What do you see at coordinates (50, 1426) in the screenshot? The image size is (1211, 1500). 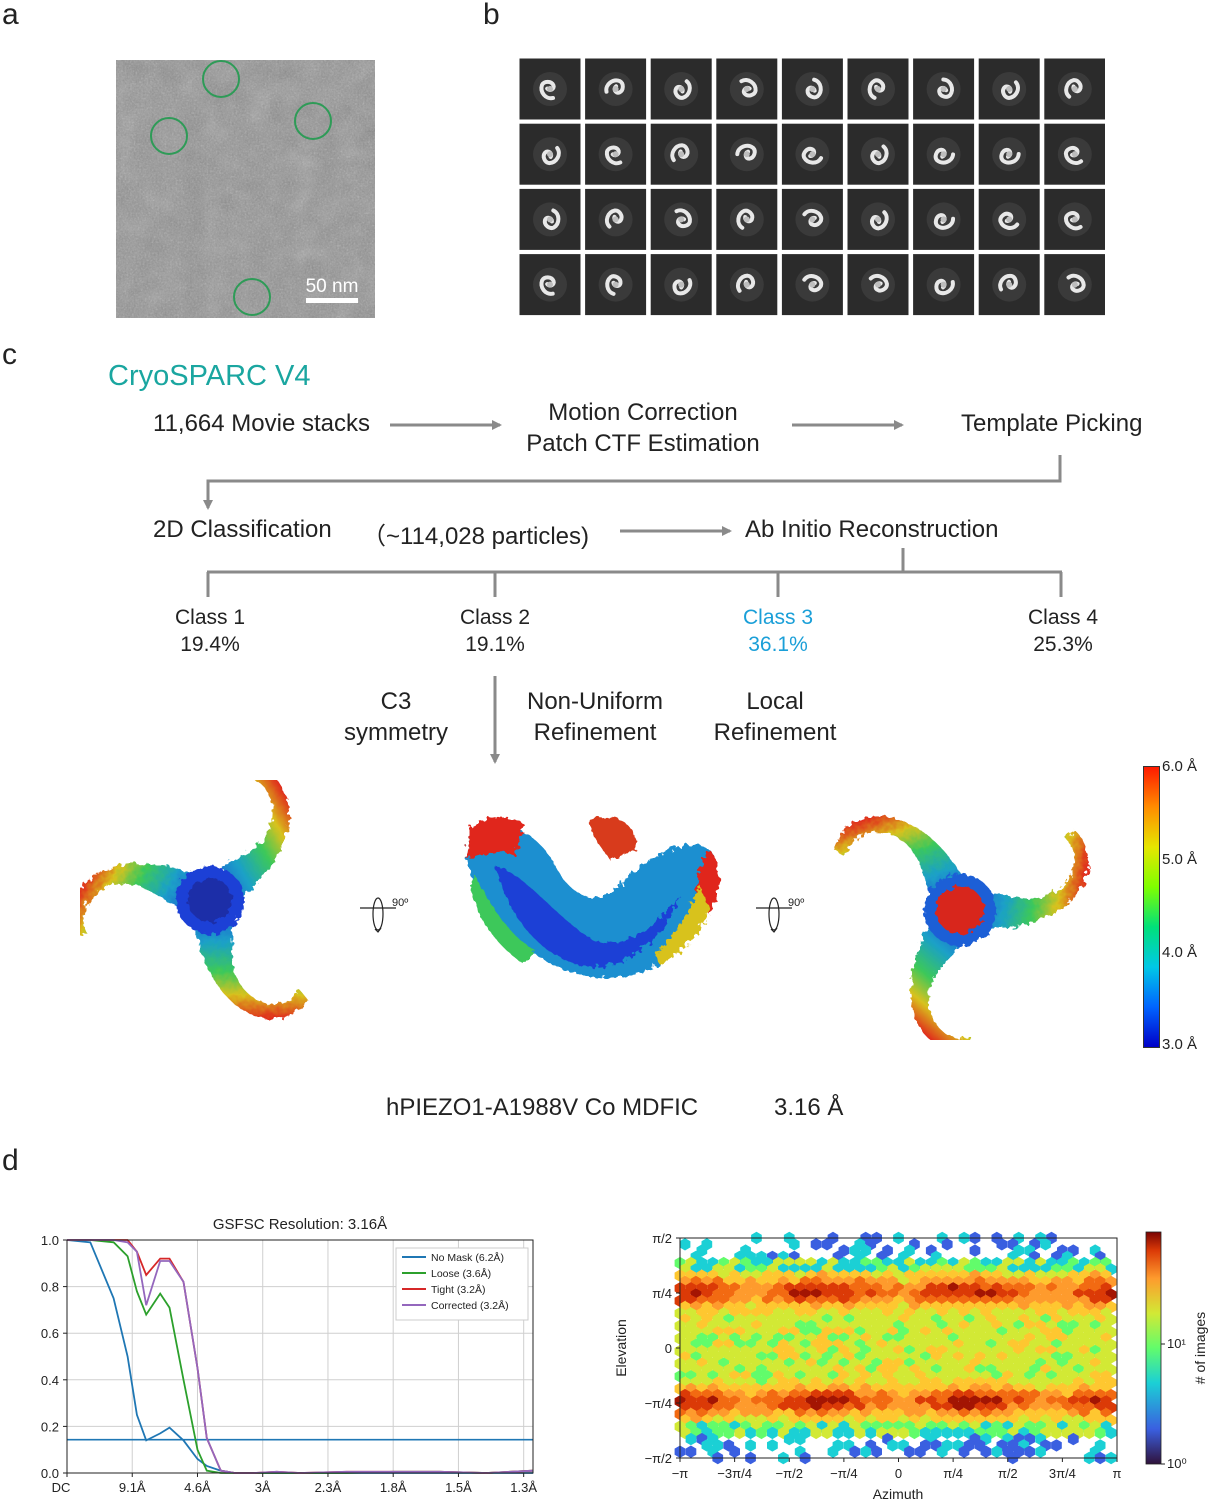 I see `y-tick-label: 0.2` at bounding box center [50, 1426].